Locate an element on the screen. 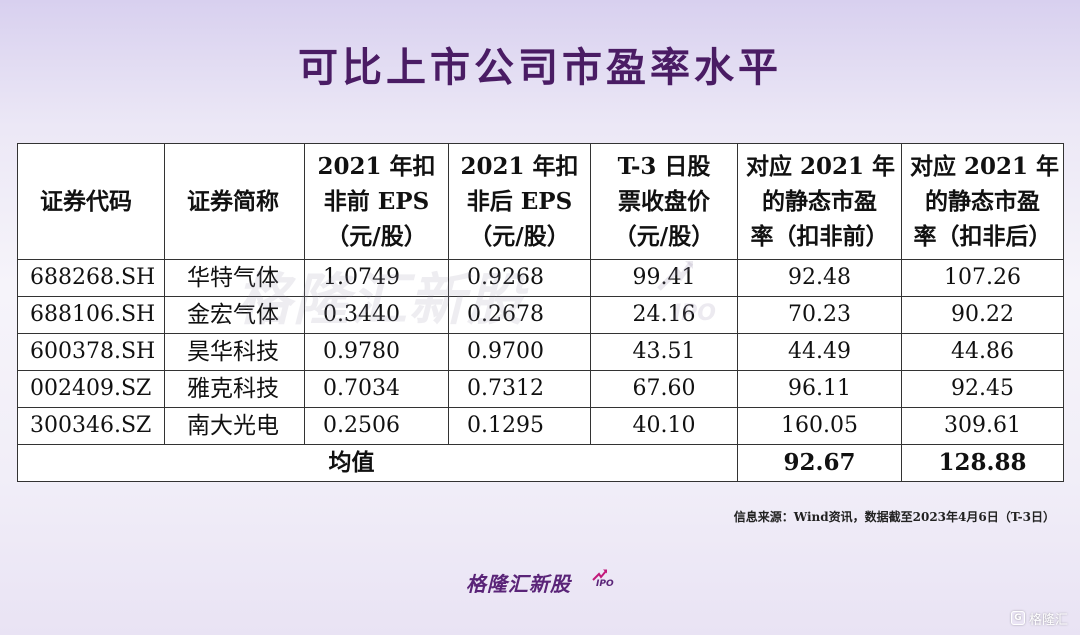  cell-name: 雅克科技 is located at coordinates (234, 389).